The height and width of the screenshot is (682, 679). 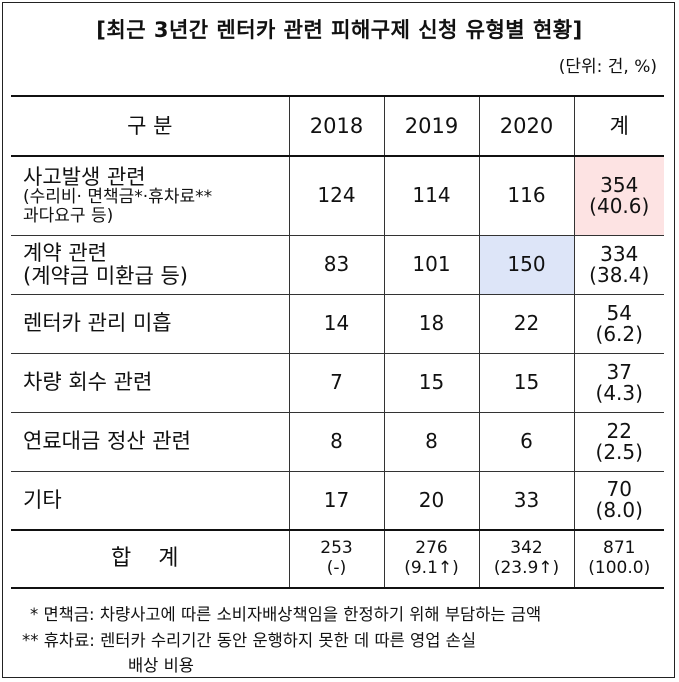 What do you see at coordinates (42, 500) in the screenshot?
I see `row-label-main: 기타` at bounding box center [42, 500].